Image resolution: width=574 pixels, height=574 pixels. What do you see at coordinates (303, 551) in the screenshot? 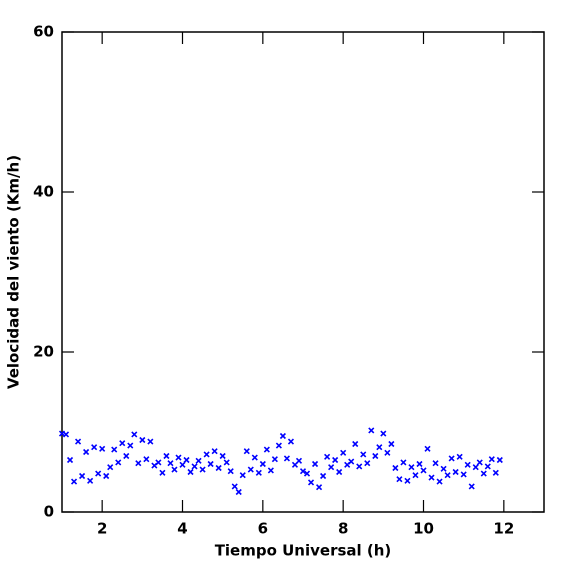
I see `x-axis-label: Tiempo Universal (h)` at bounding box center [303, 551].